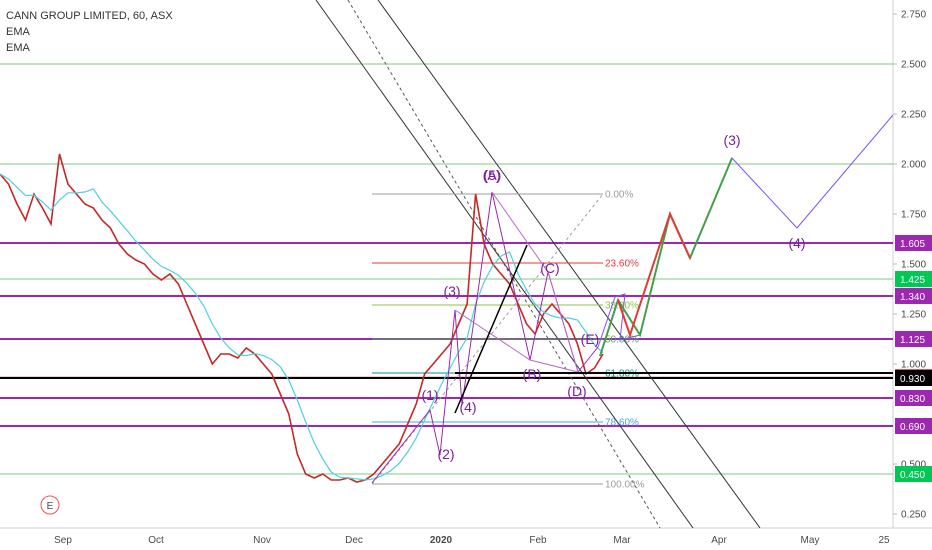 The width and height of the screenshot is (932, 550). I want to click on price-tag-label-3: 1.425, so click(912, 280).